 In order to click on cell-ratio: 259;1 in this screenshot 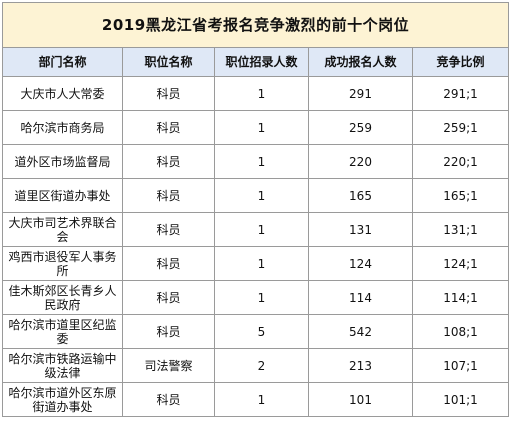, I will do `click(460, 127)`.